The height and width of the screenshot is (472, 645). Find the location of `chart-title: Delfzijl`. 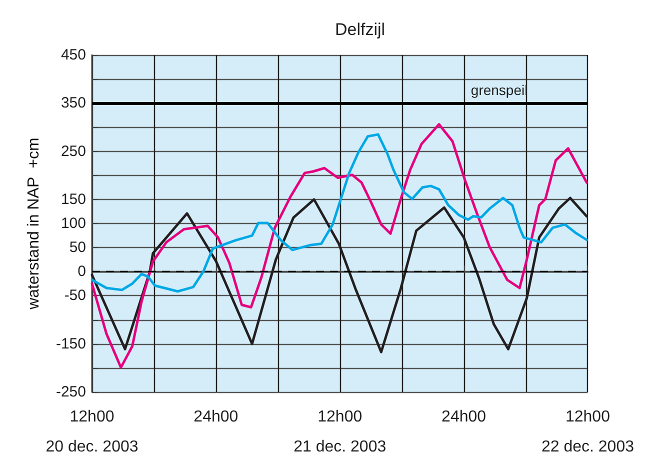

chart-title: Delfzijl is located at coordinates (360, 29).